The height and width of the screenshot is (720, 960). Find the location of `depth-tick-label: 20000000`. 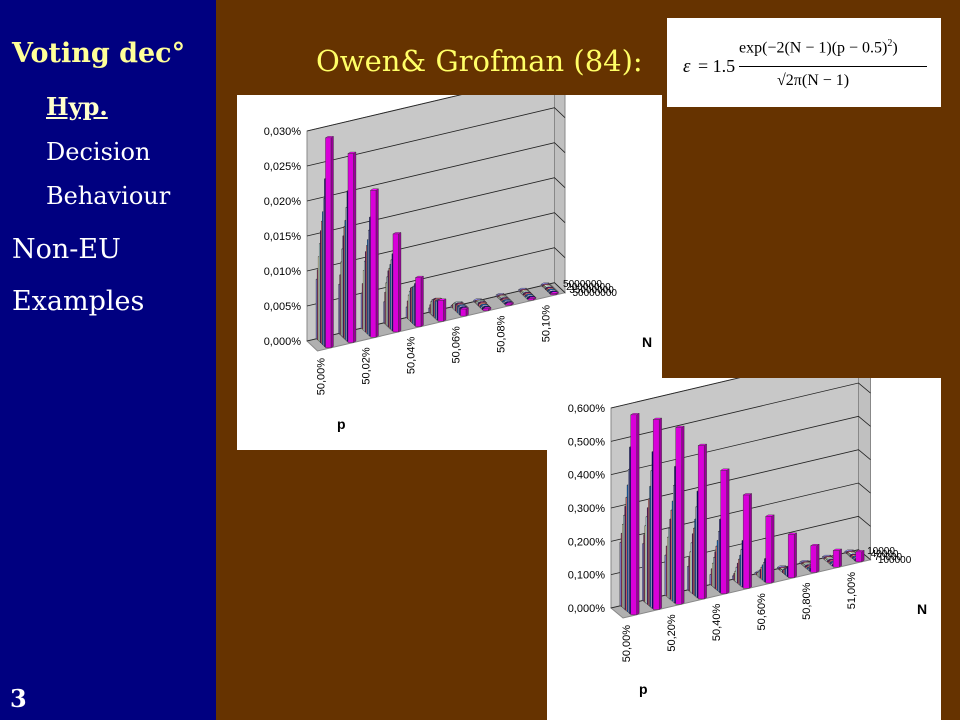

depth-tick-label: 20000000 is located at coordinates (588, 287).